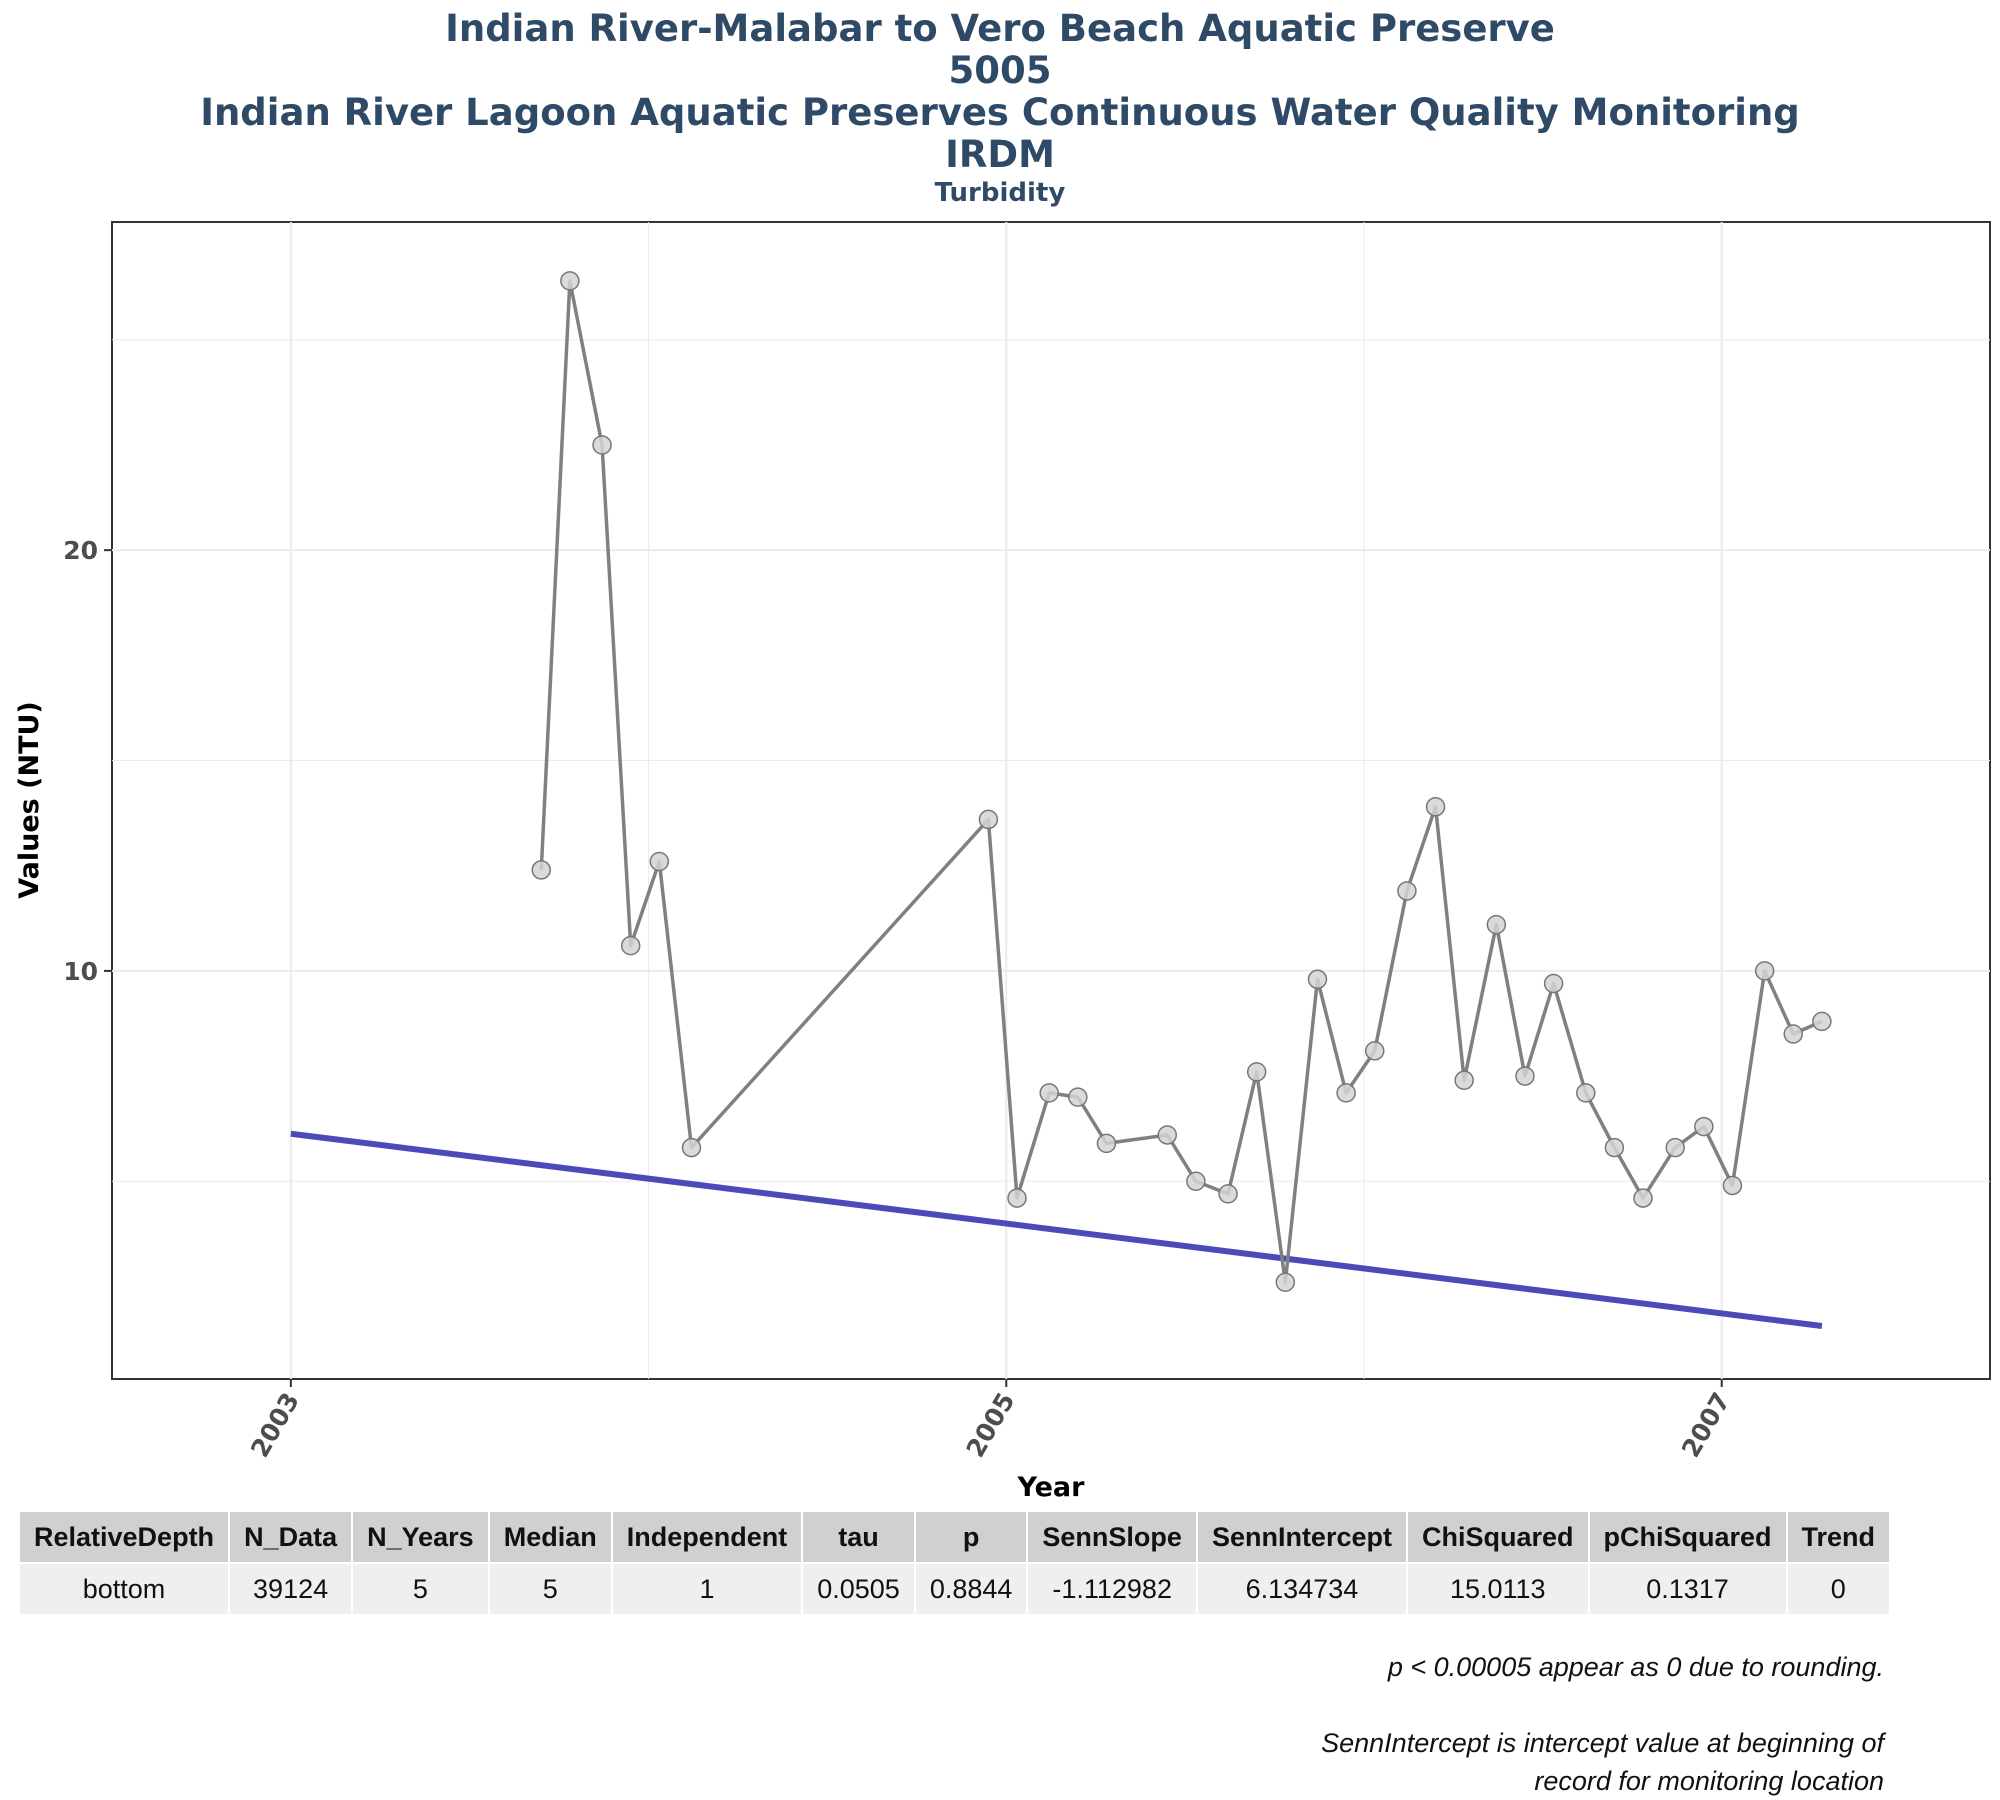 The height and width of the screenshot is (1800, 2000). I want to click on y-tick-label: 20, so click(80, 550).